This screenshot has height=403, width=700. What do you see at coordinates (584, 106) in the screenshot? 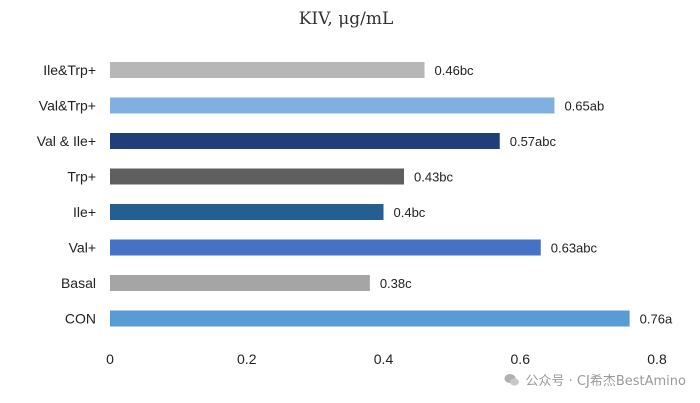
I see `data-label: 0.65ab` at bounding box center [584, 106].